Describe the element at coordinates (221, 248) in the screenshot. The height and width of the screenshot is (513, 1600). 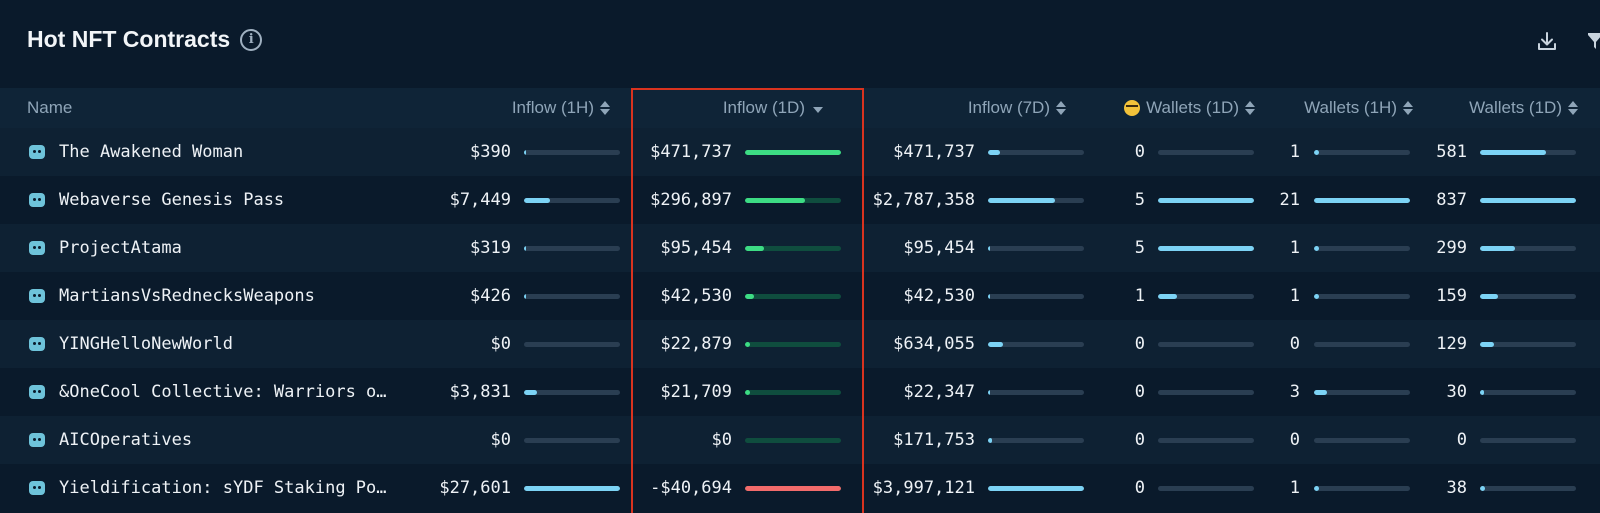
I see `contract-name-cell: ProjectAtama` at that location.